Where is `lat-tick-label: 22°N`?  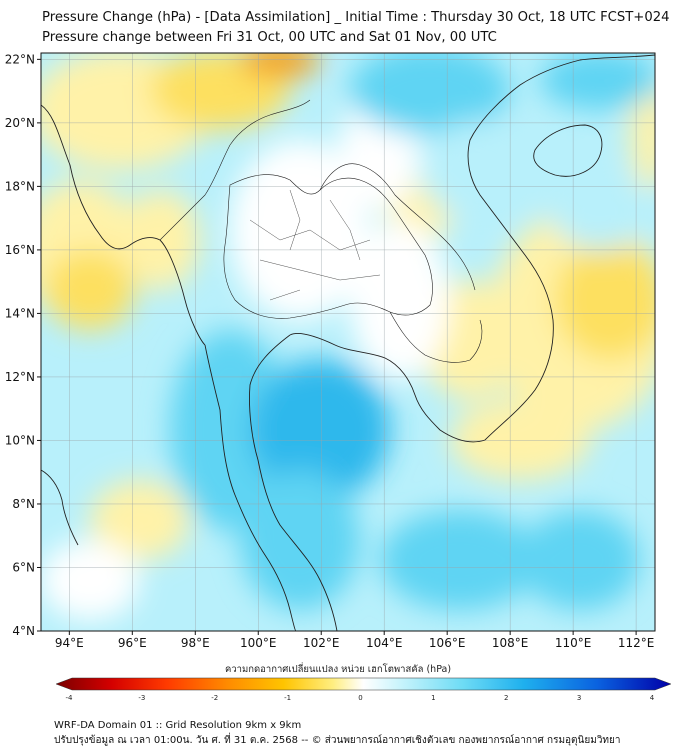
lat-tick-label: 22°N is located at coordinates (20, 59).